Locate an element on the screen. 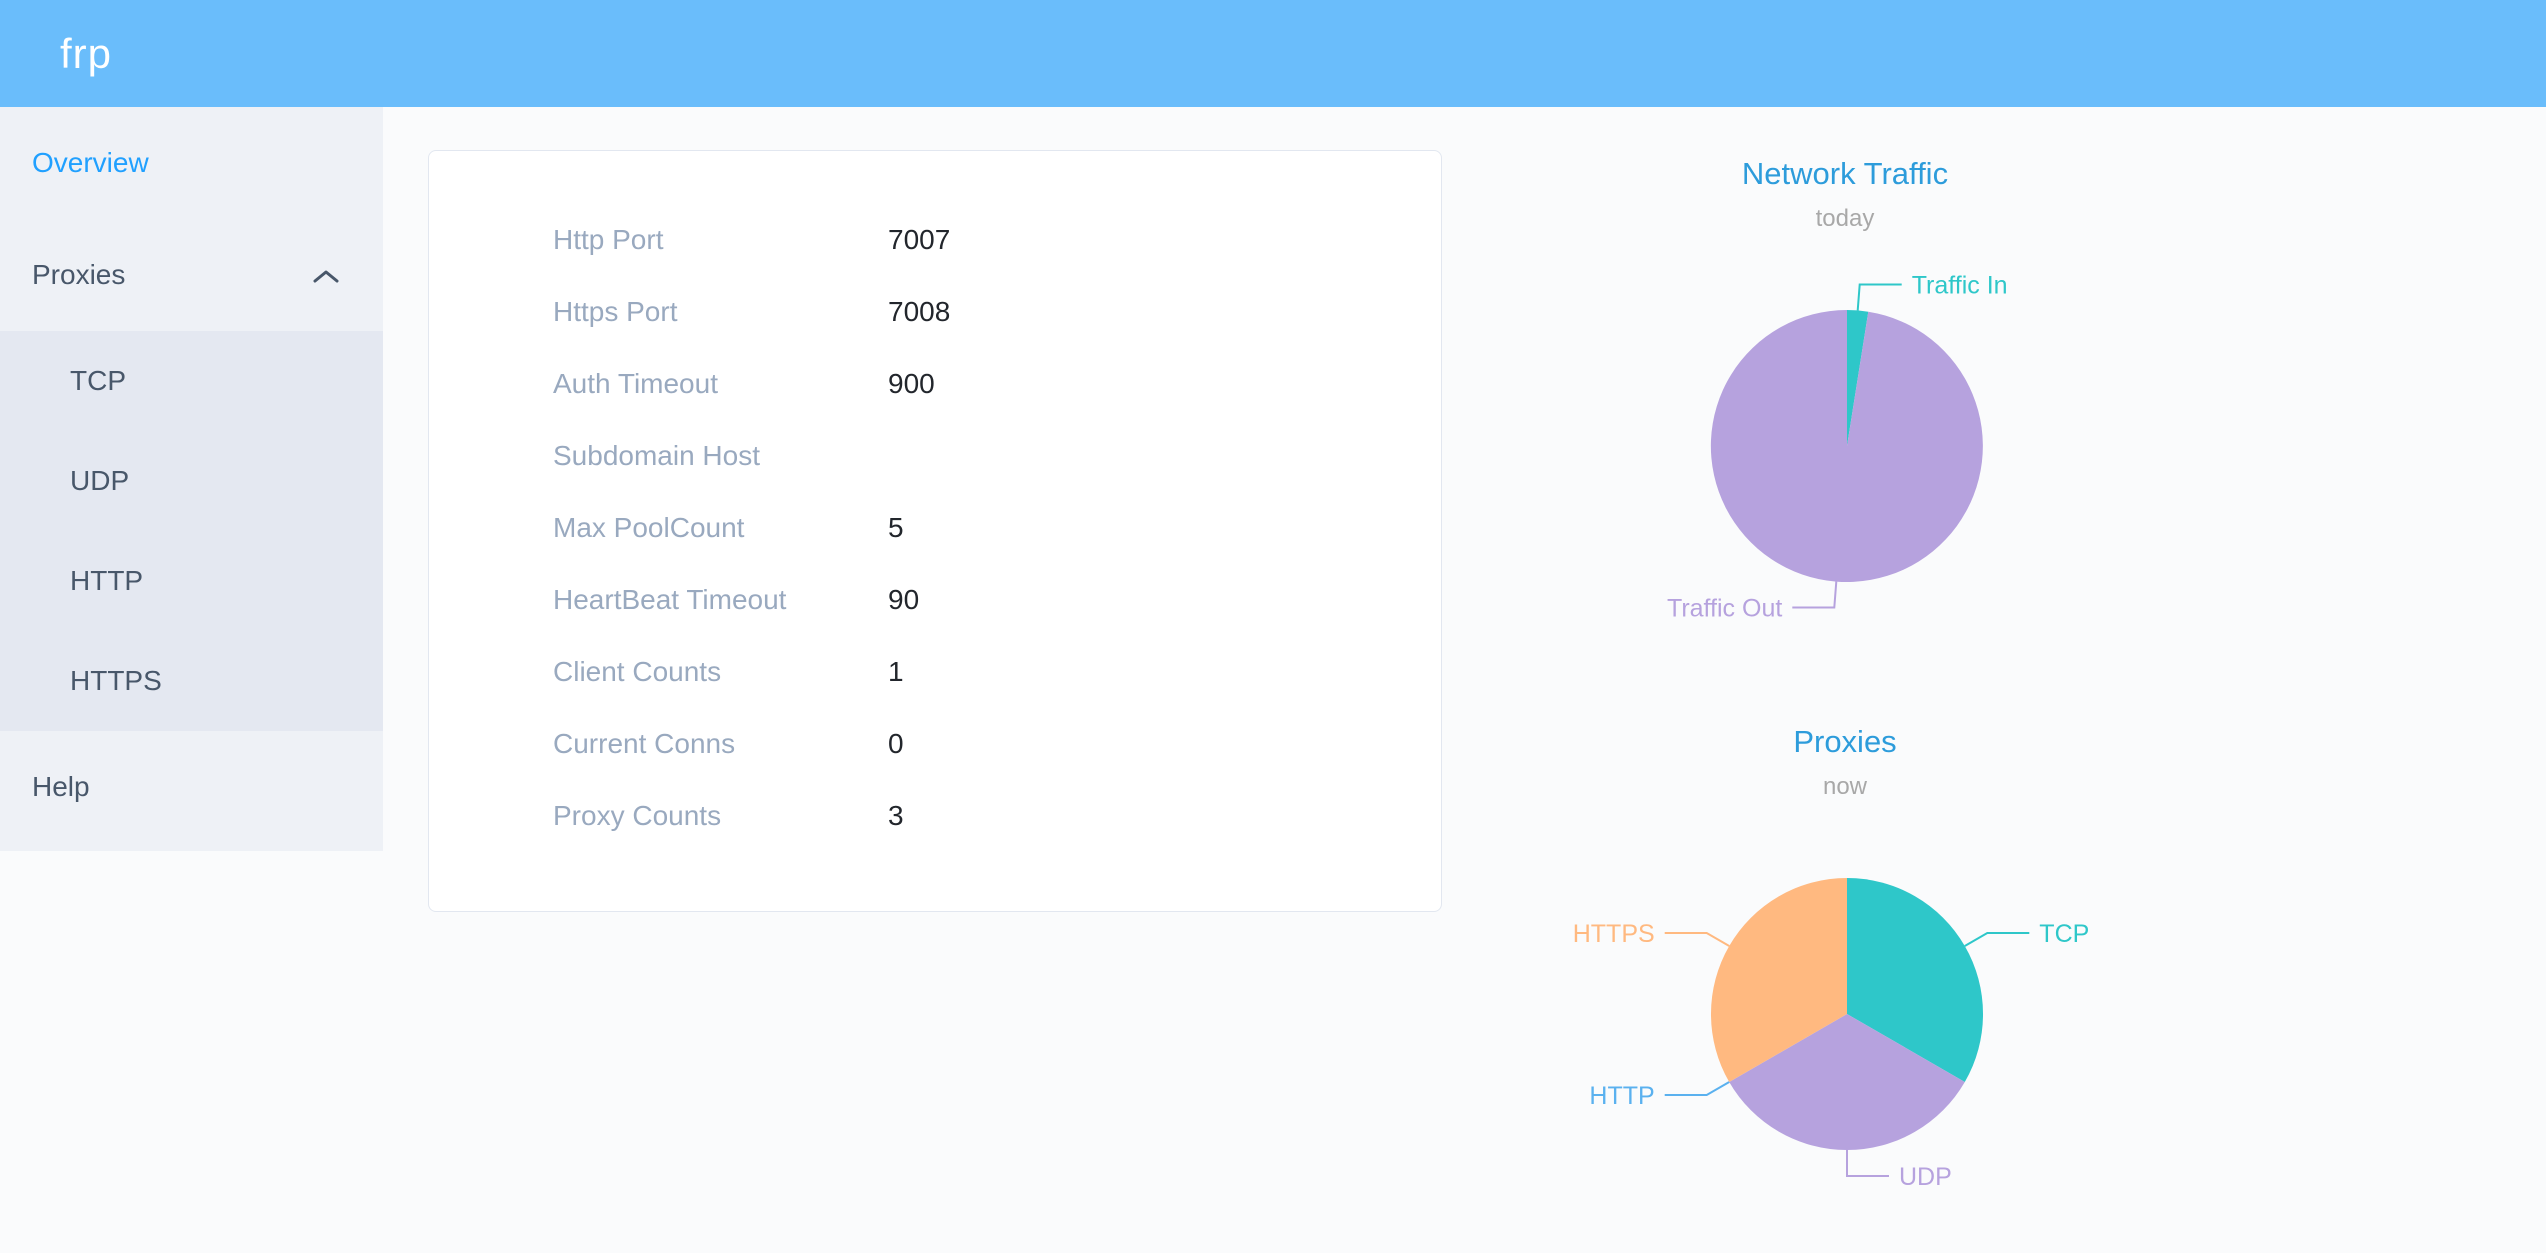 The width and height of the screenshot is (2546, 1253). info-value: 1 is located at coordinates (896, 671).